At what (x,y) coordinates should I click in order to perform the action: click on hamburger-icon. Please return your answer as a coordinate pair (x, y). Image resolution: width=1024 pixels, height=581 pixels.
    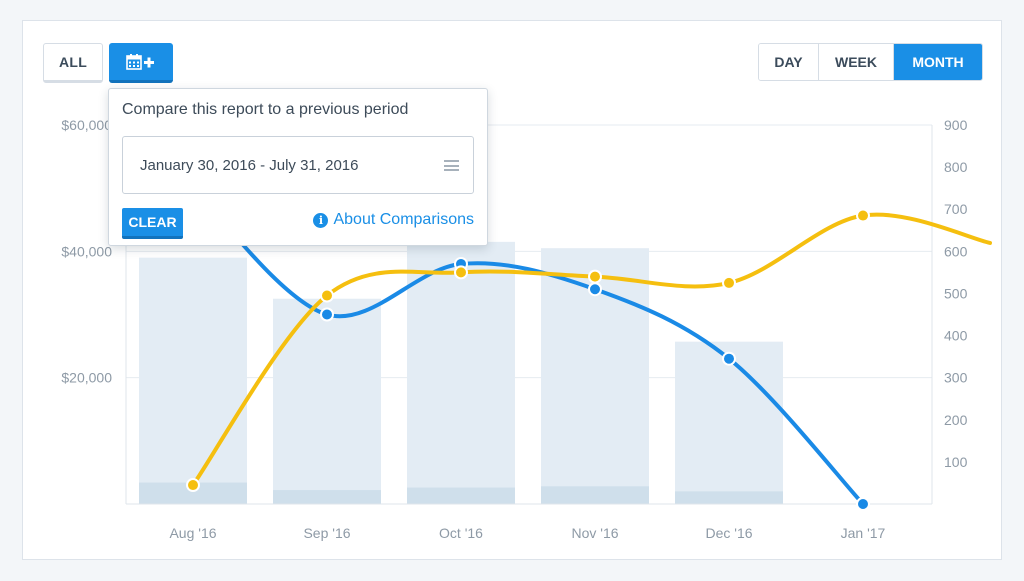
    Looking at the image, I should click on (451, 165).